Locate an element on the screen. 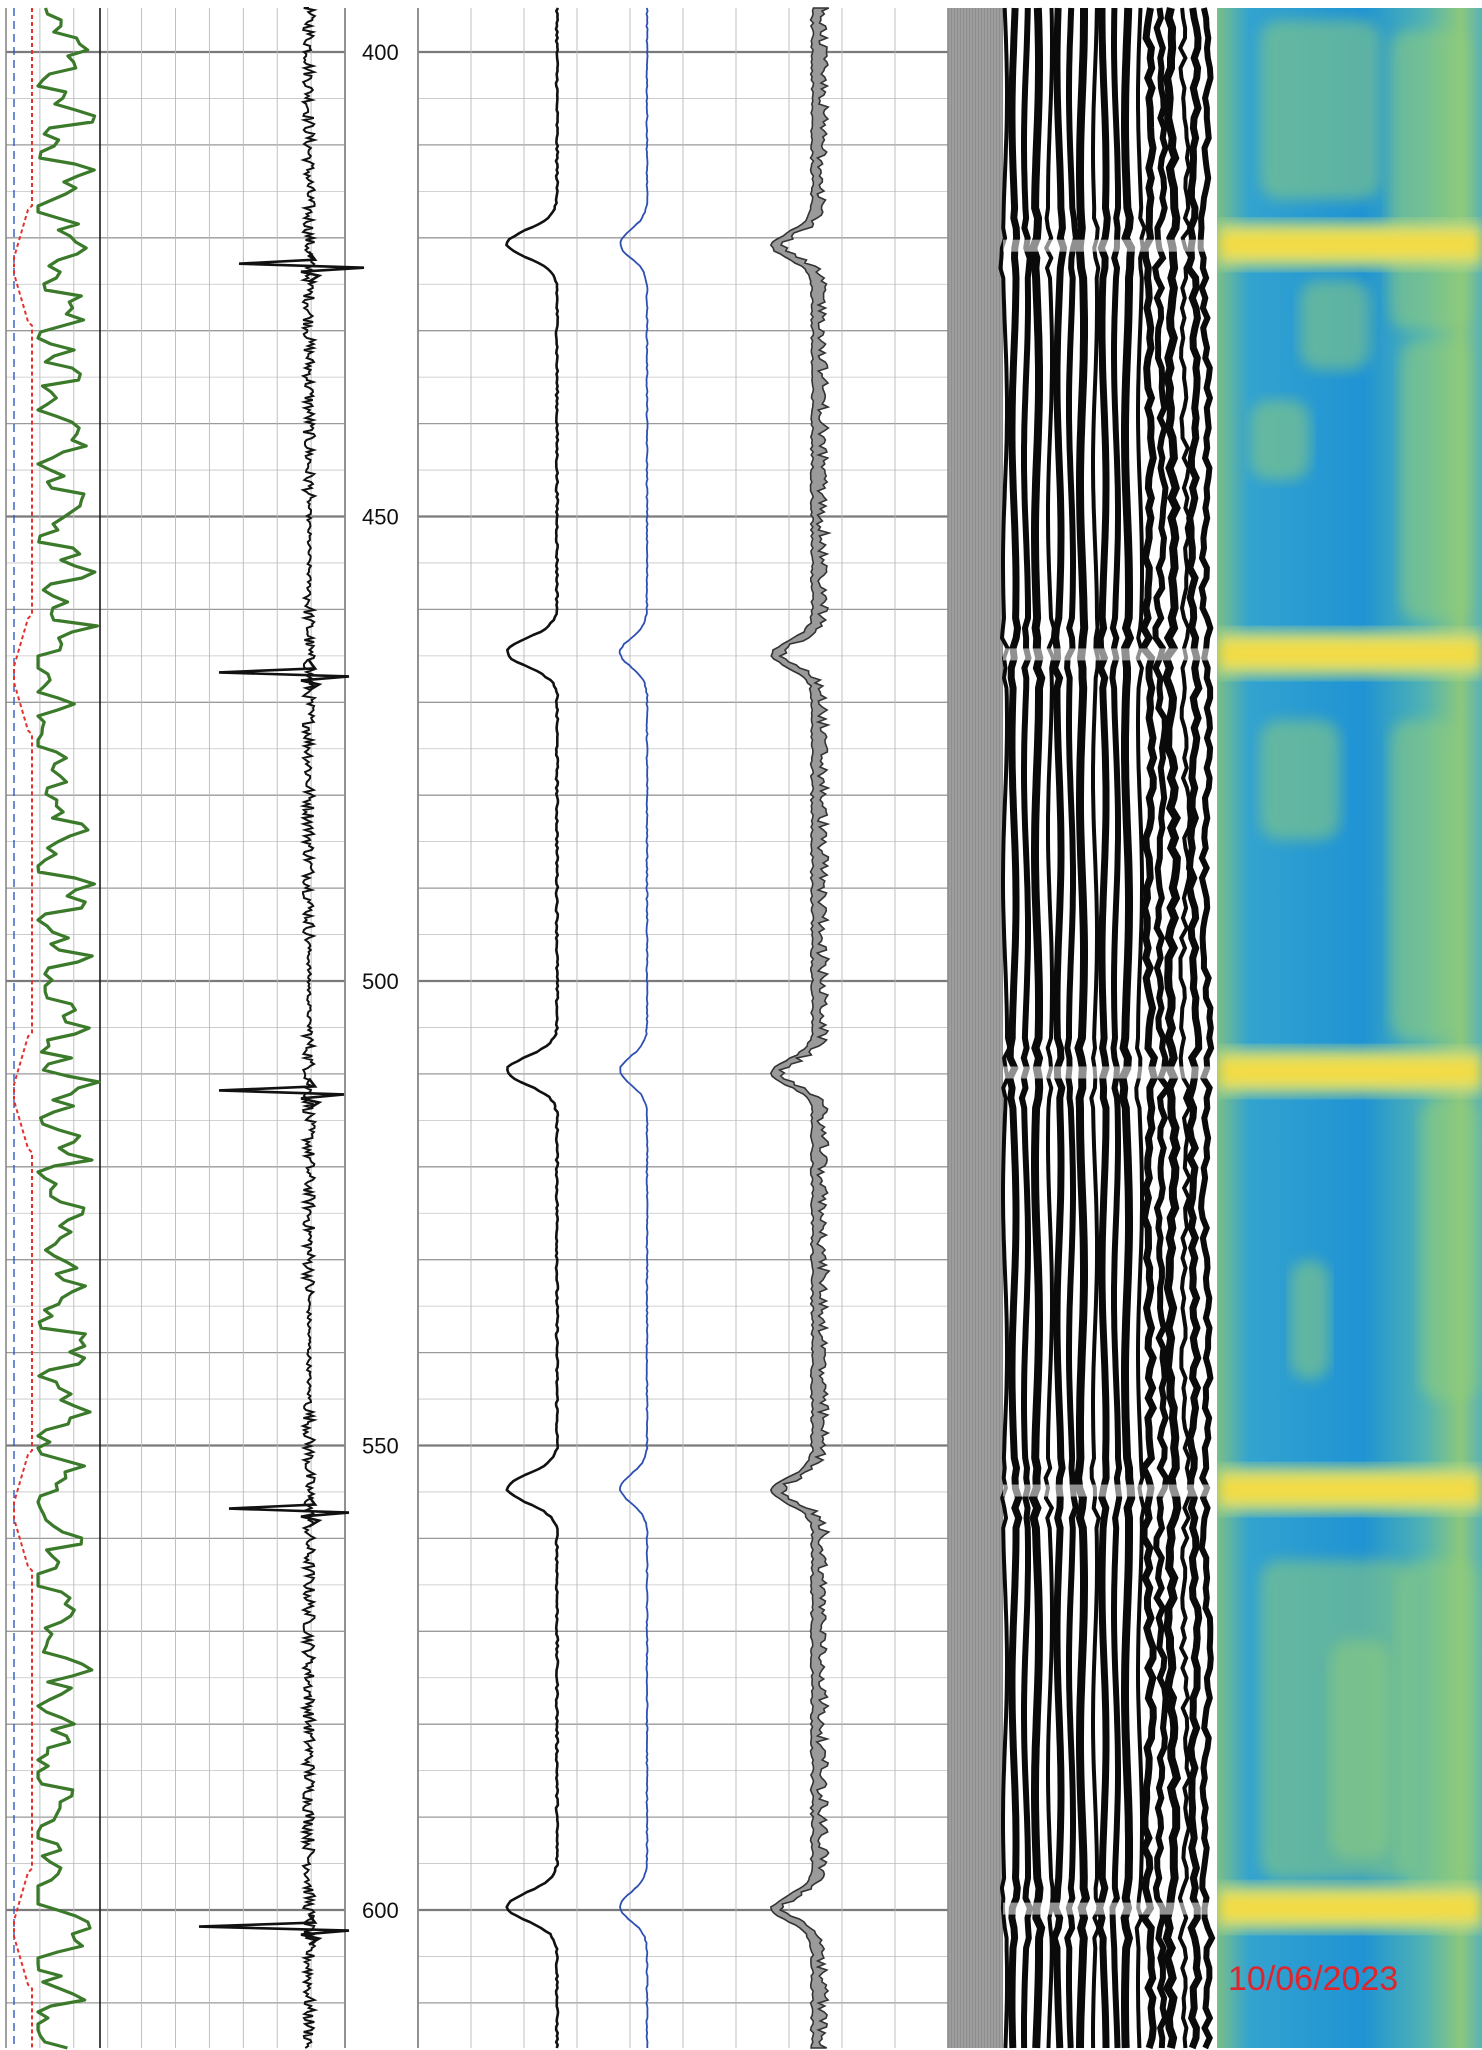  ccl-curve is located at coordinates (309, 1028).